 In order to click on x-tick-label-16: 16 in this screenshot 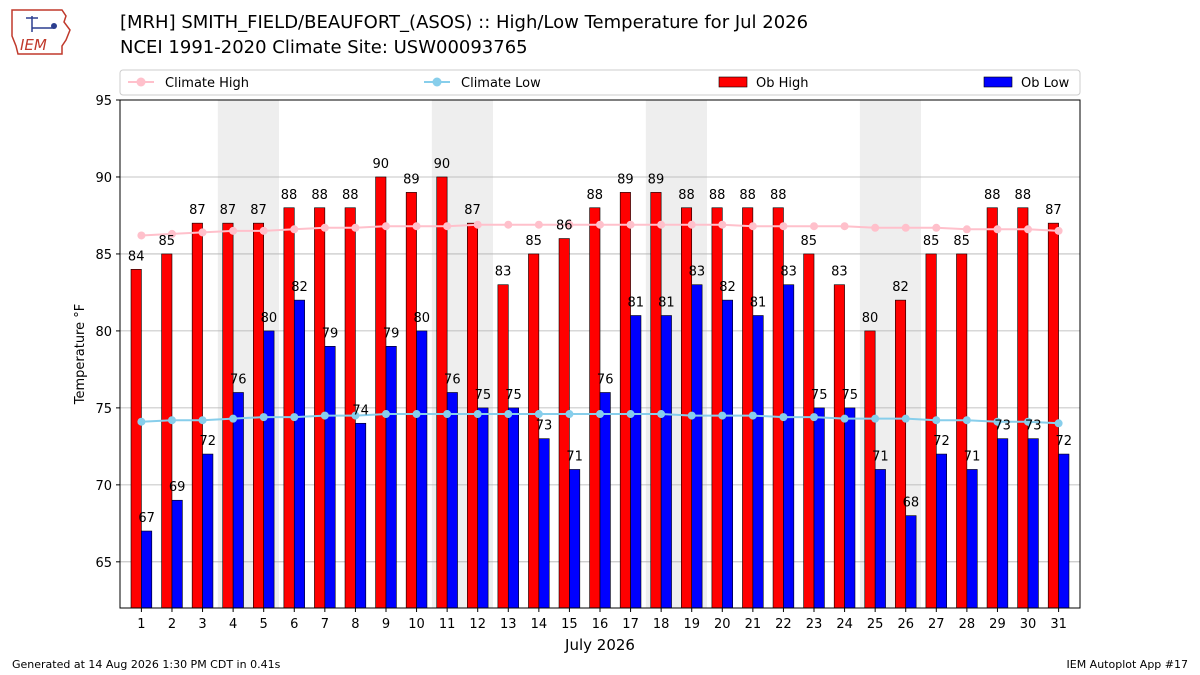, I will do `click(600, 624)`.